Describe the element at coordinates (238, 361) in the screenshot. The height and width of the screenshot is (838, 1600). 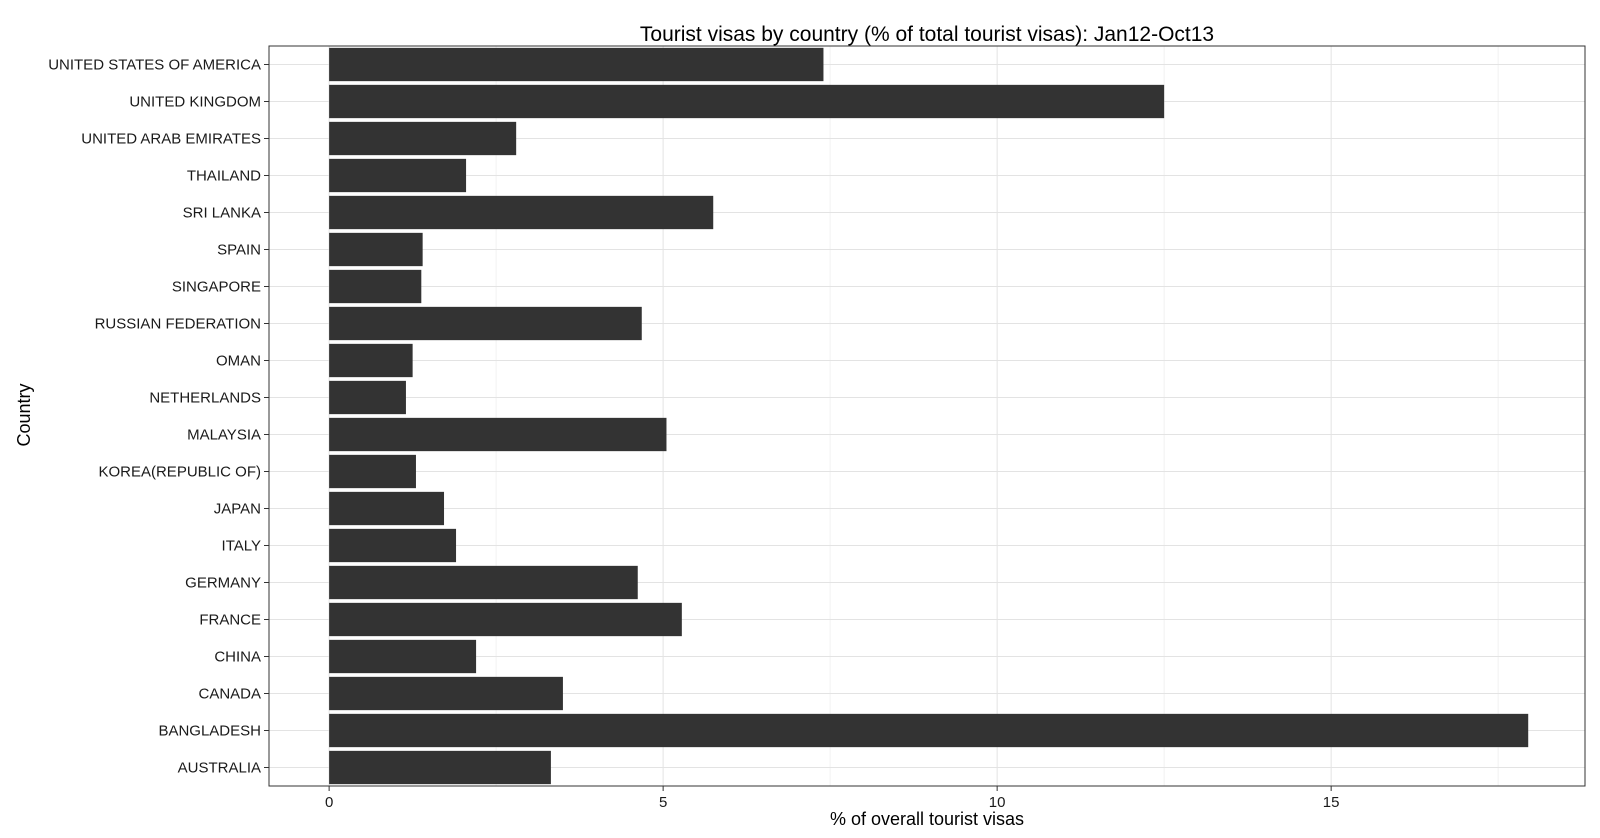
I see `y-tick-label: OMAN` at that location.